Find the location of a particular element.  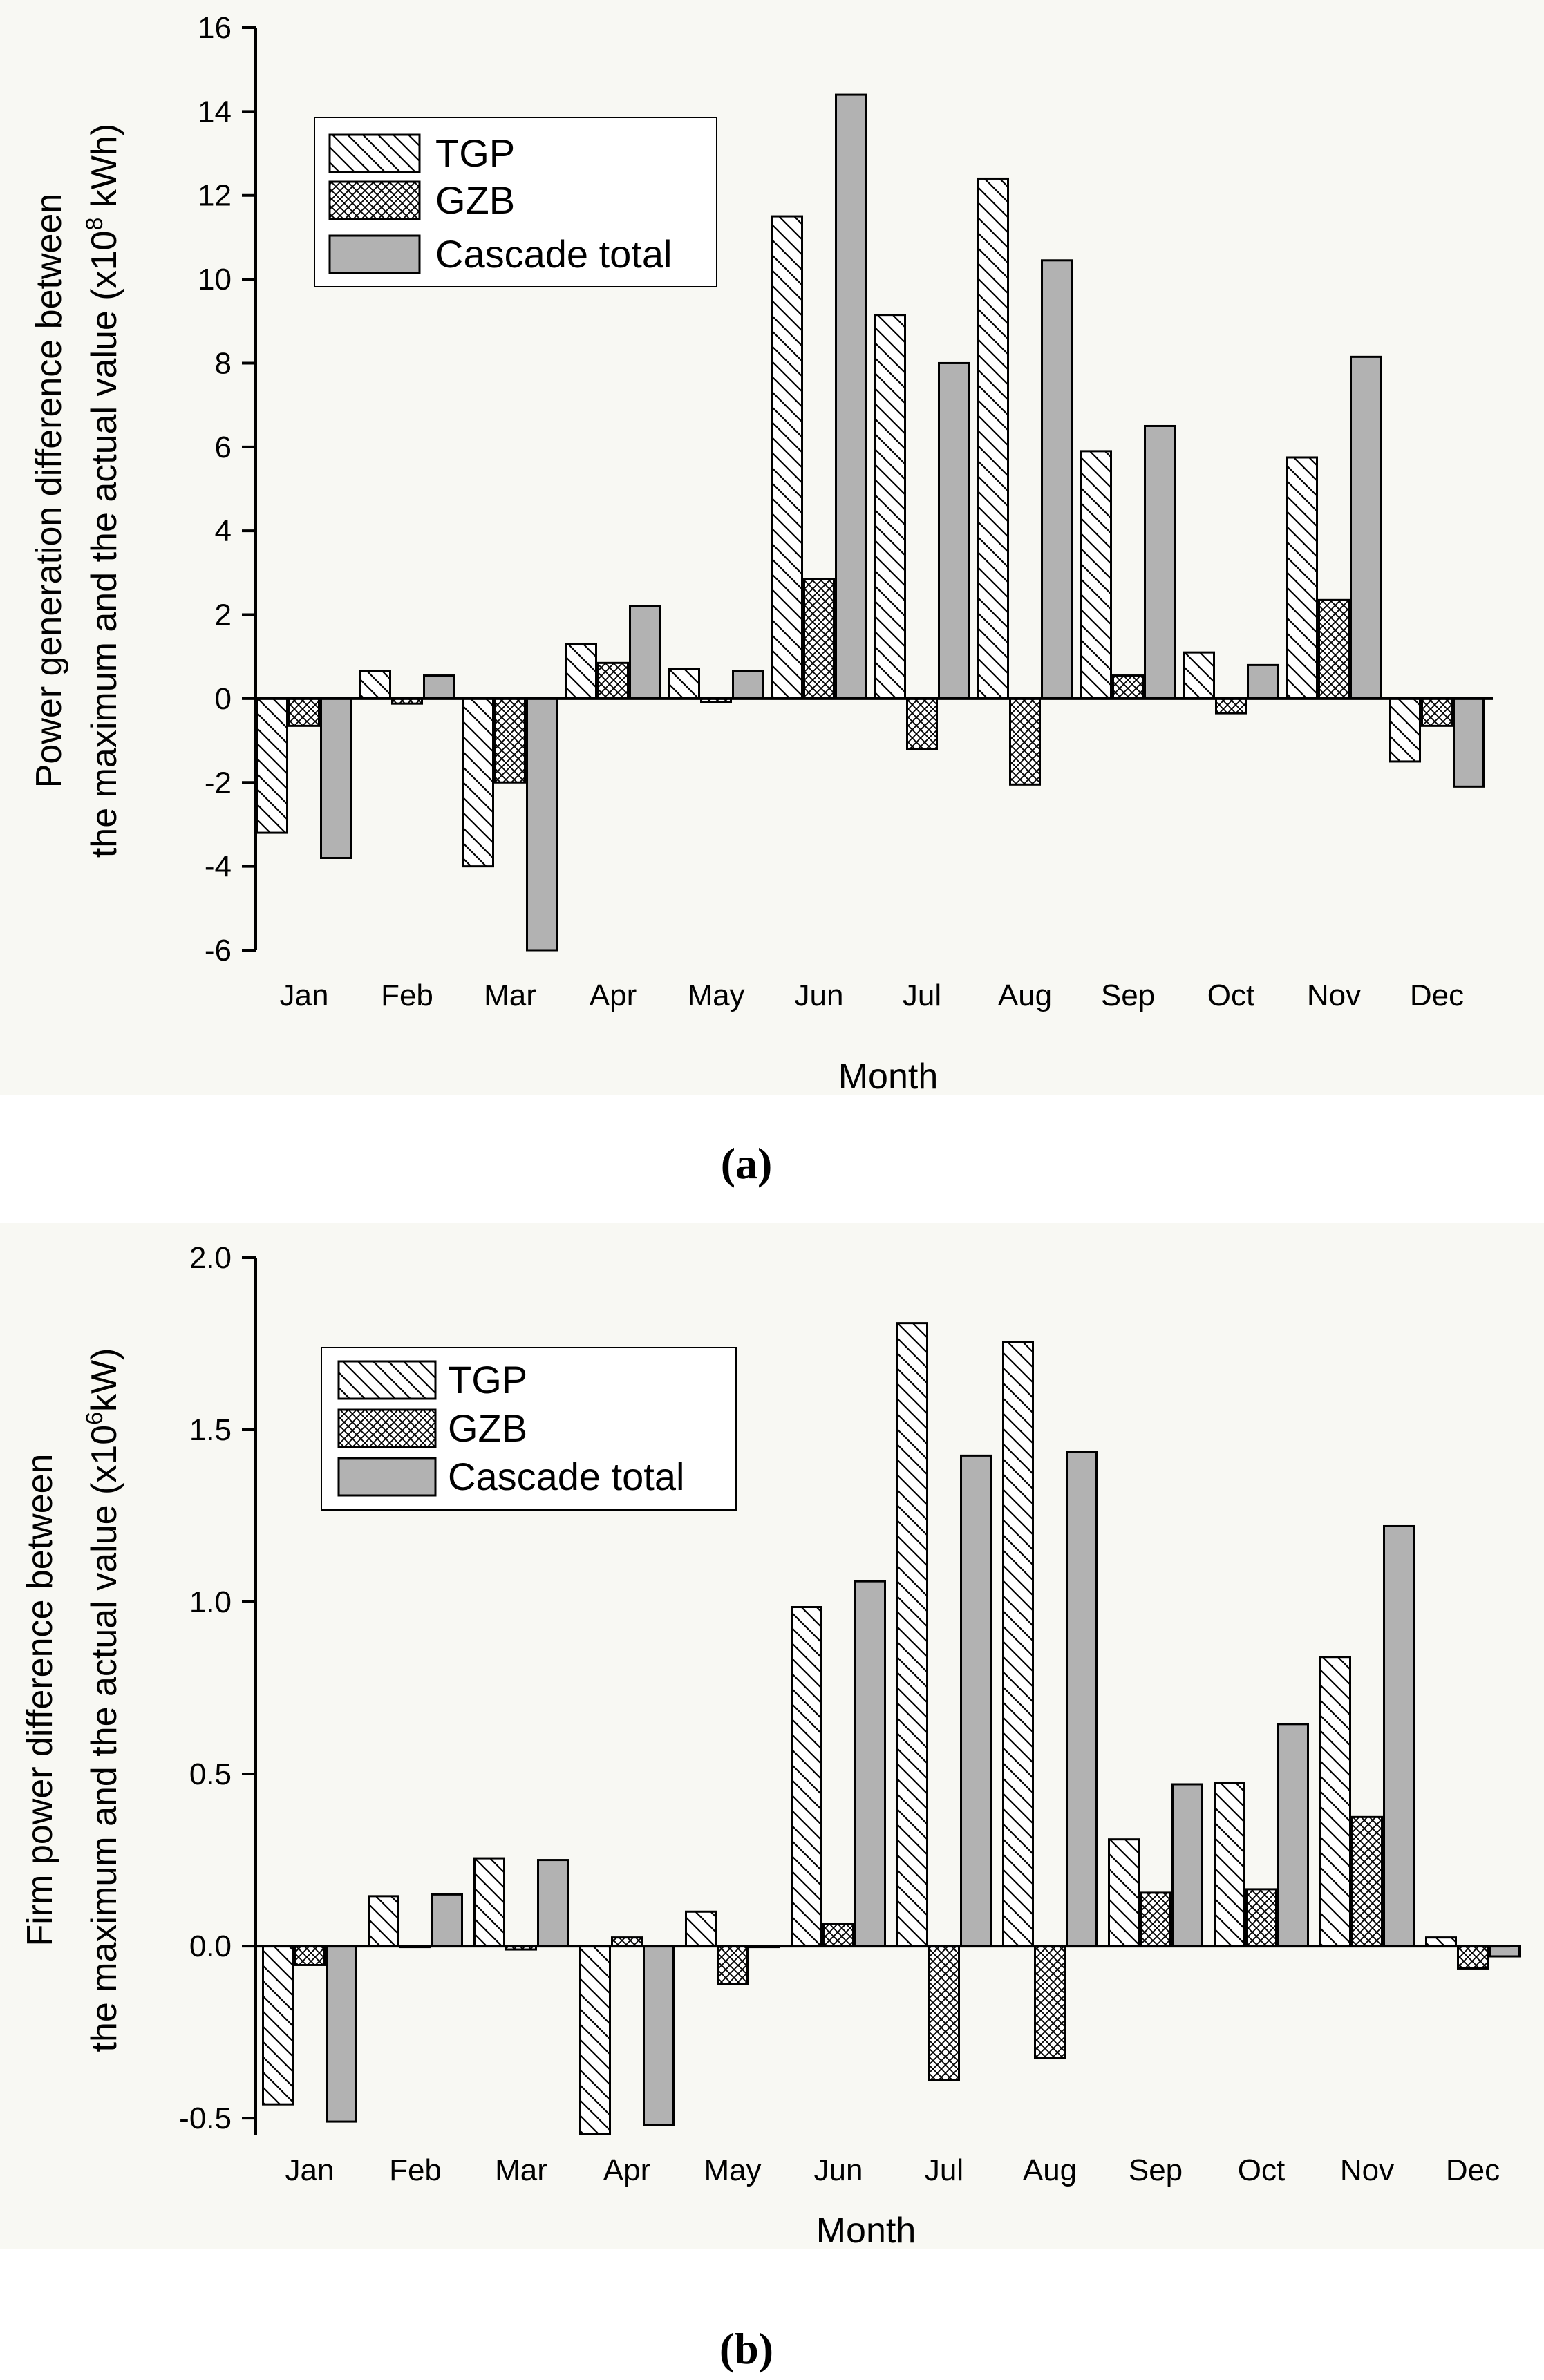

panel-a-bar-gzb-apr is located at coordinates (613, 680).